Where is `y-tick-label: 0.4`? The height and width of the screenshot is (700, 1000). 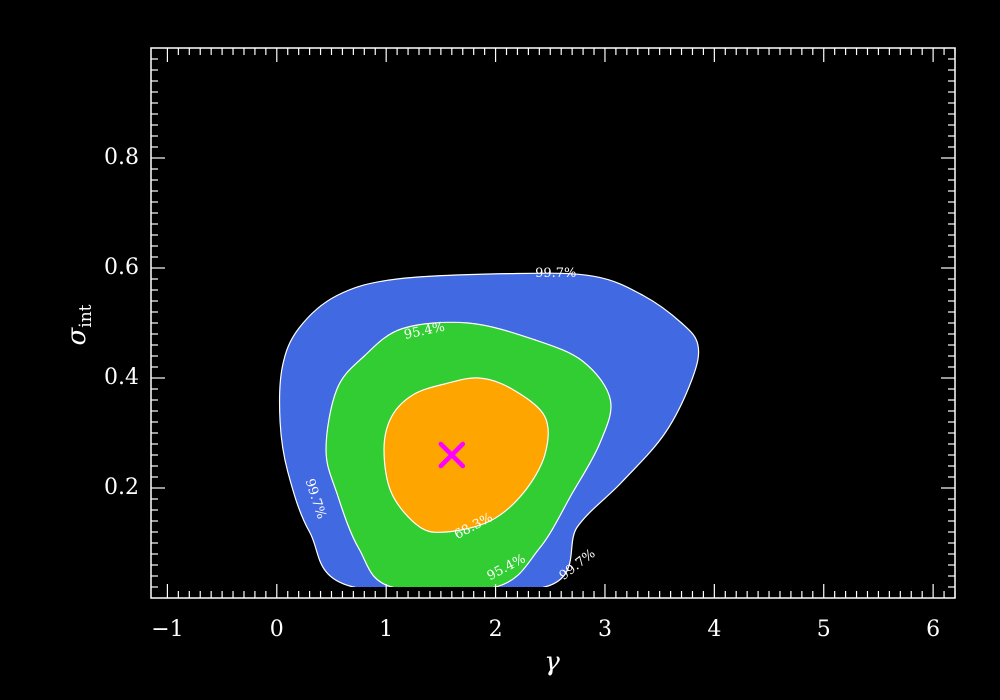
y-tick-label: 0.4 is located at coordinates (121, 377).